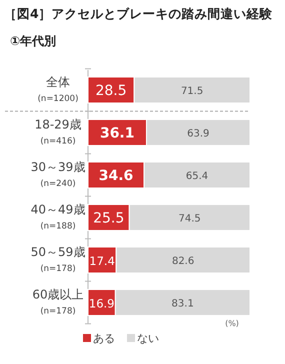 The width and height of the screenshot is (285, 364). What do you see at coordinates (198, 134) in the screenshot?
I see `data-label: 63.9` at bounding box center [198, 134].